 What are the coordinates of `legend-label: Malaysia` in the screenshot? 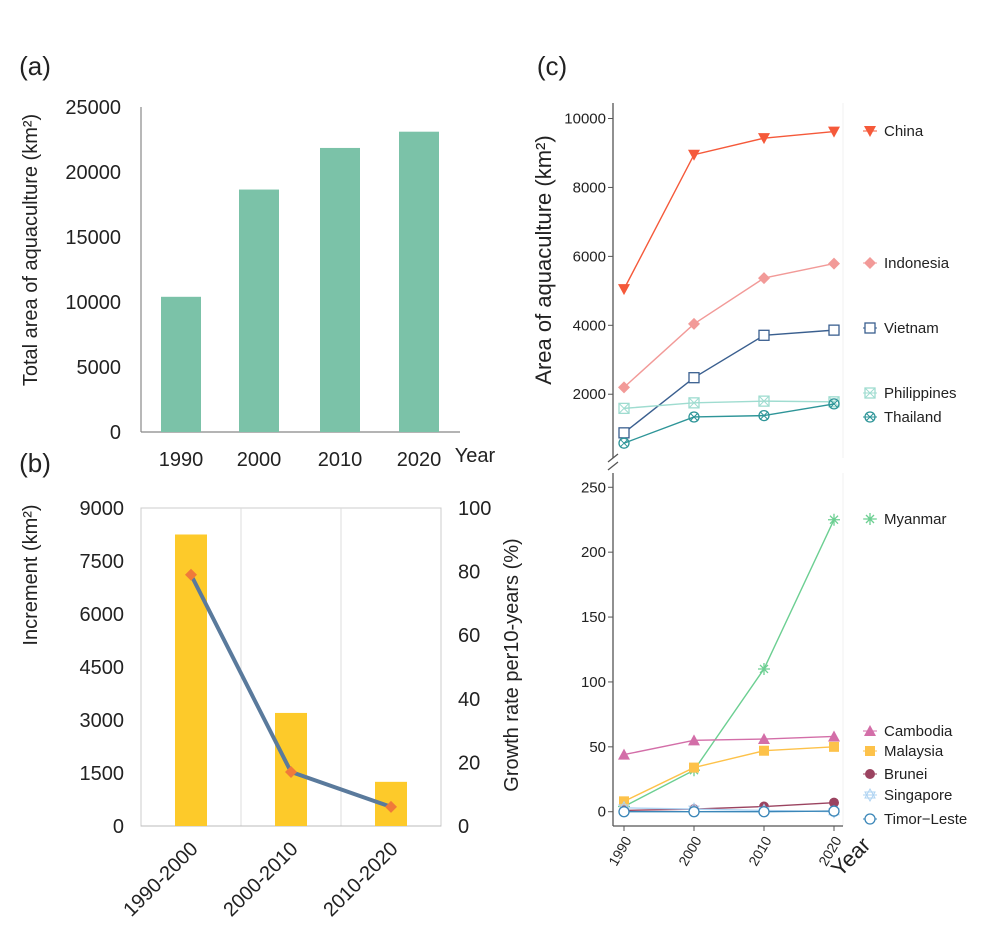 It's located at (914, 751).